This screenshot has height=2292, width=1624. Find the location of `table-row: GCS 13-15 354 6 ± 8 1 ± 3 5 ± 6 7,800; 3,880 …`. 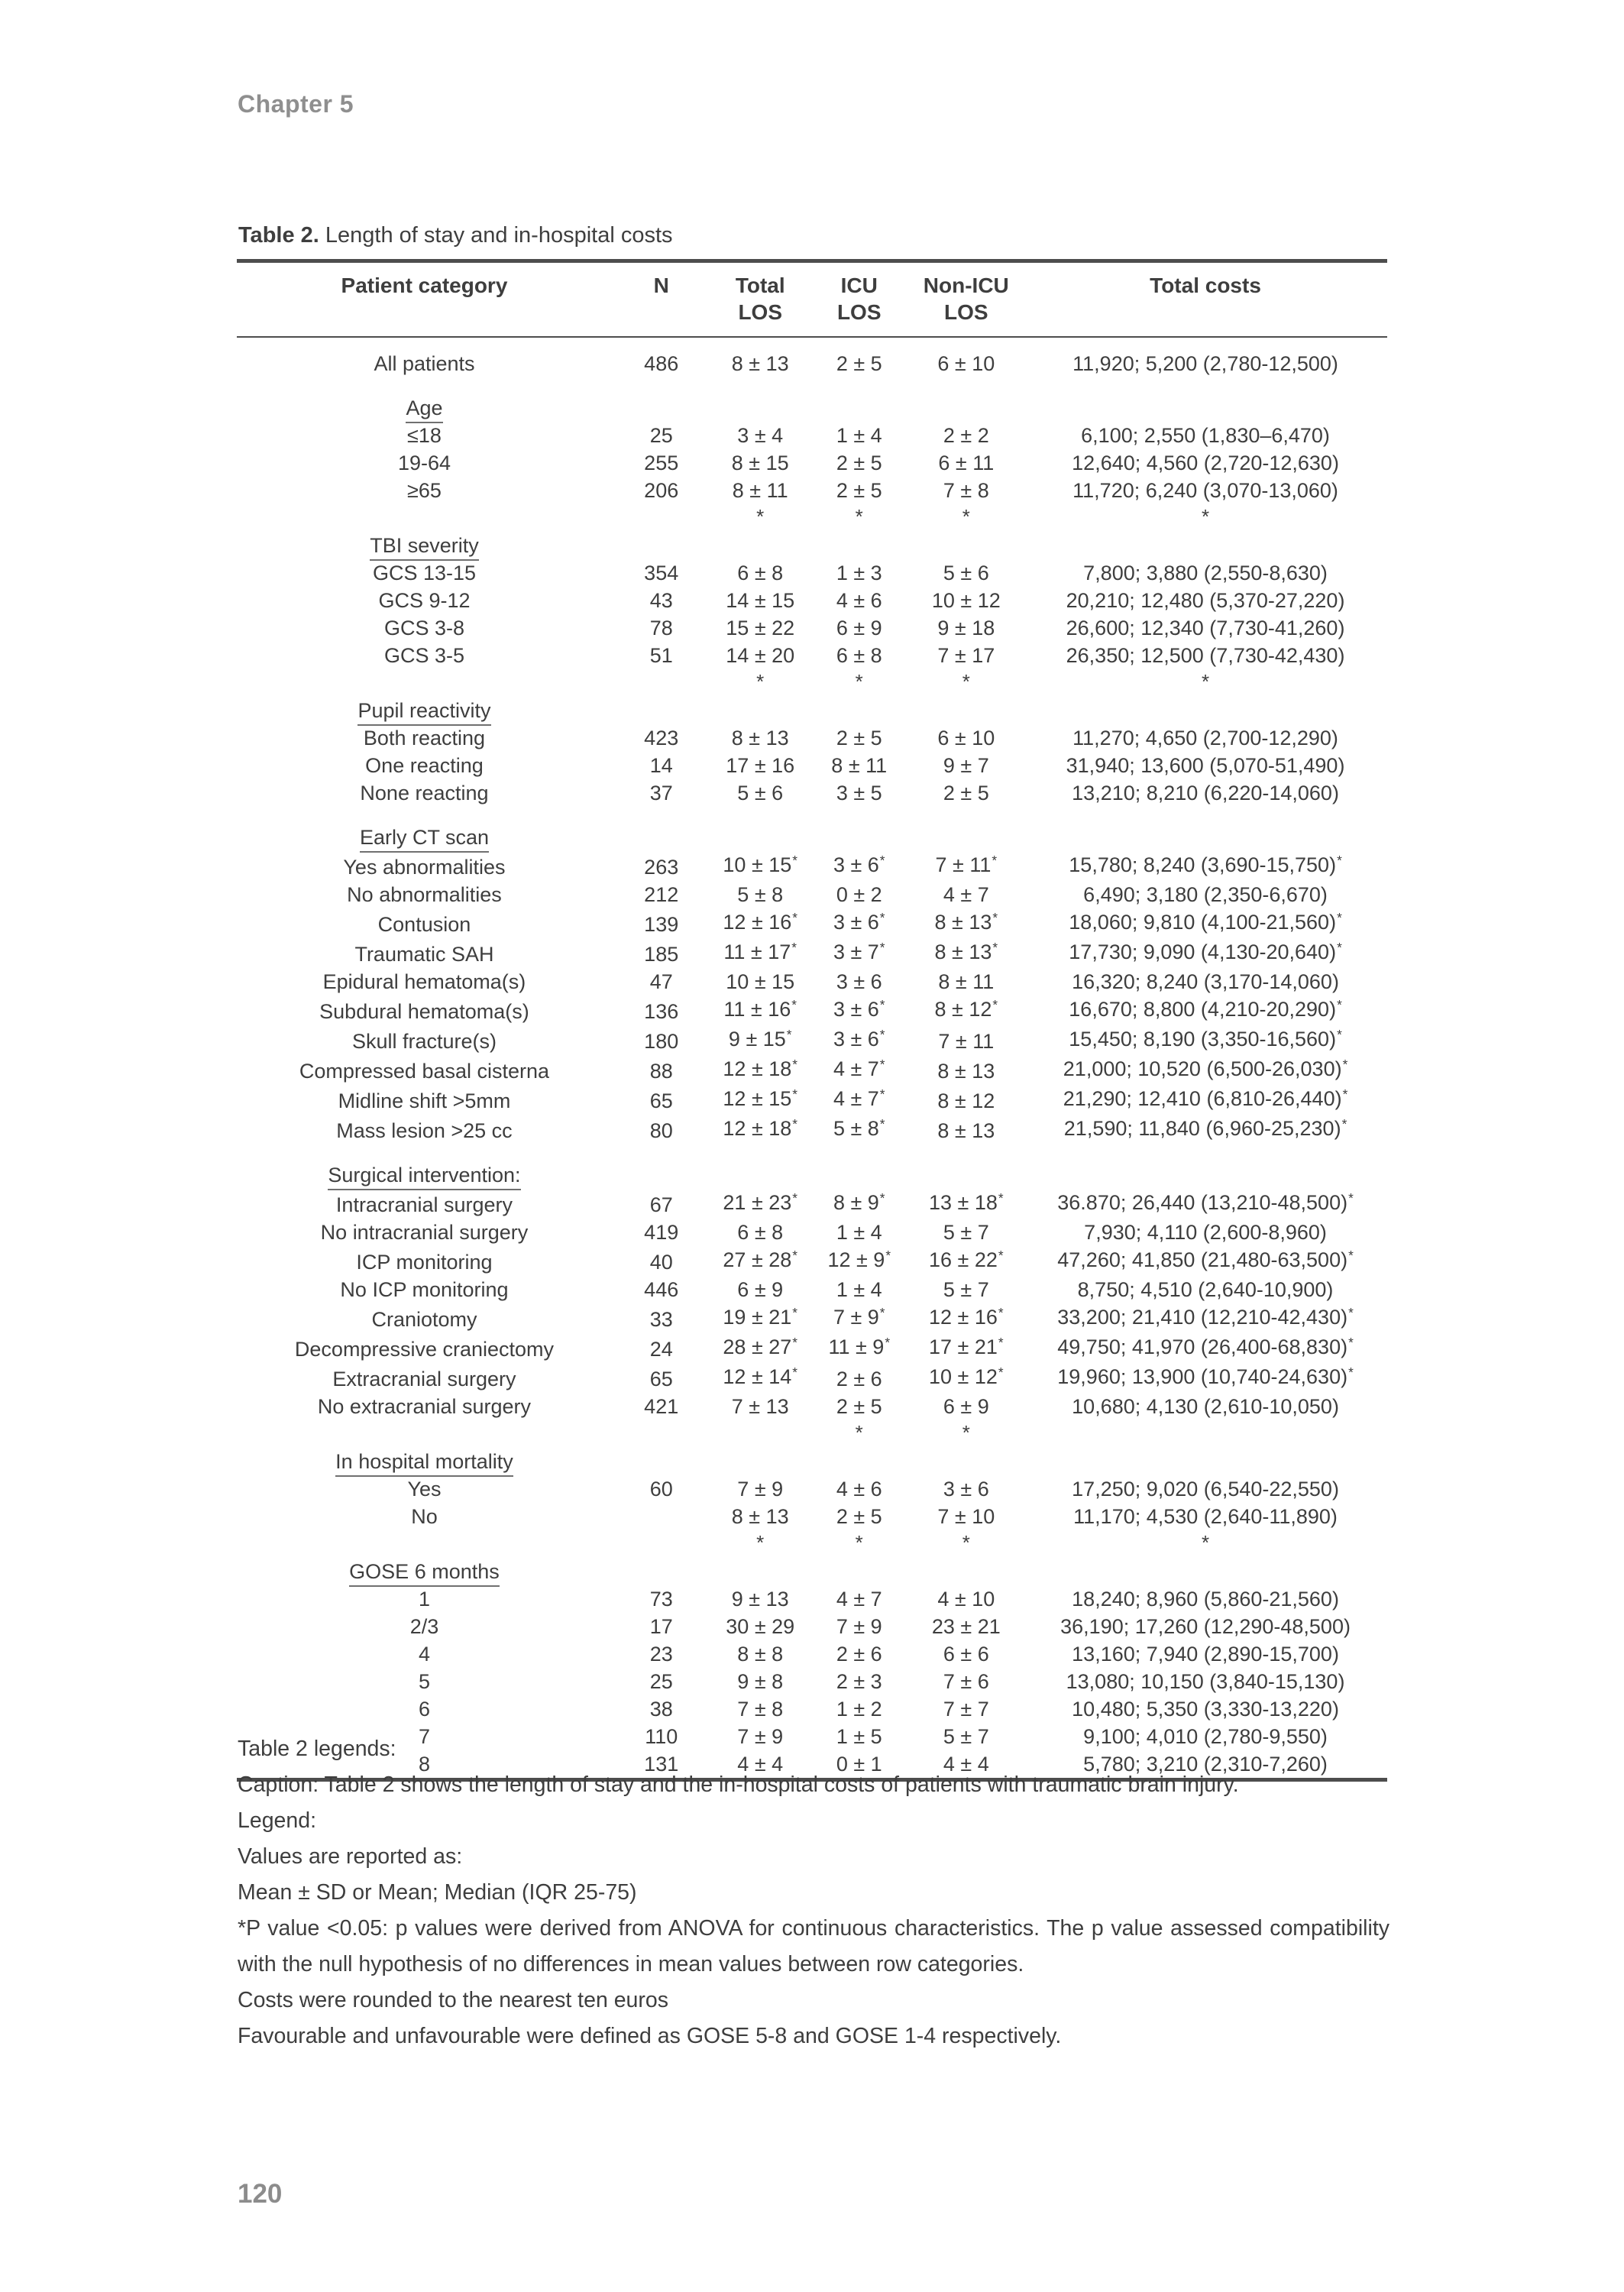

table-row: GCS 13-15 354 6 ± 8 1 ± 3 5 ± 6 7,800; 3,880 … is located at coordinates (812, 573).